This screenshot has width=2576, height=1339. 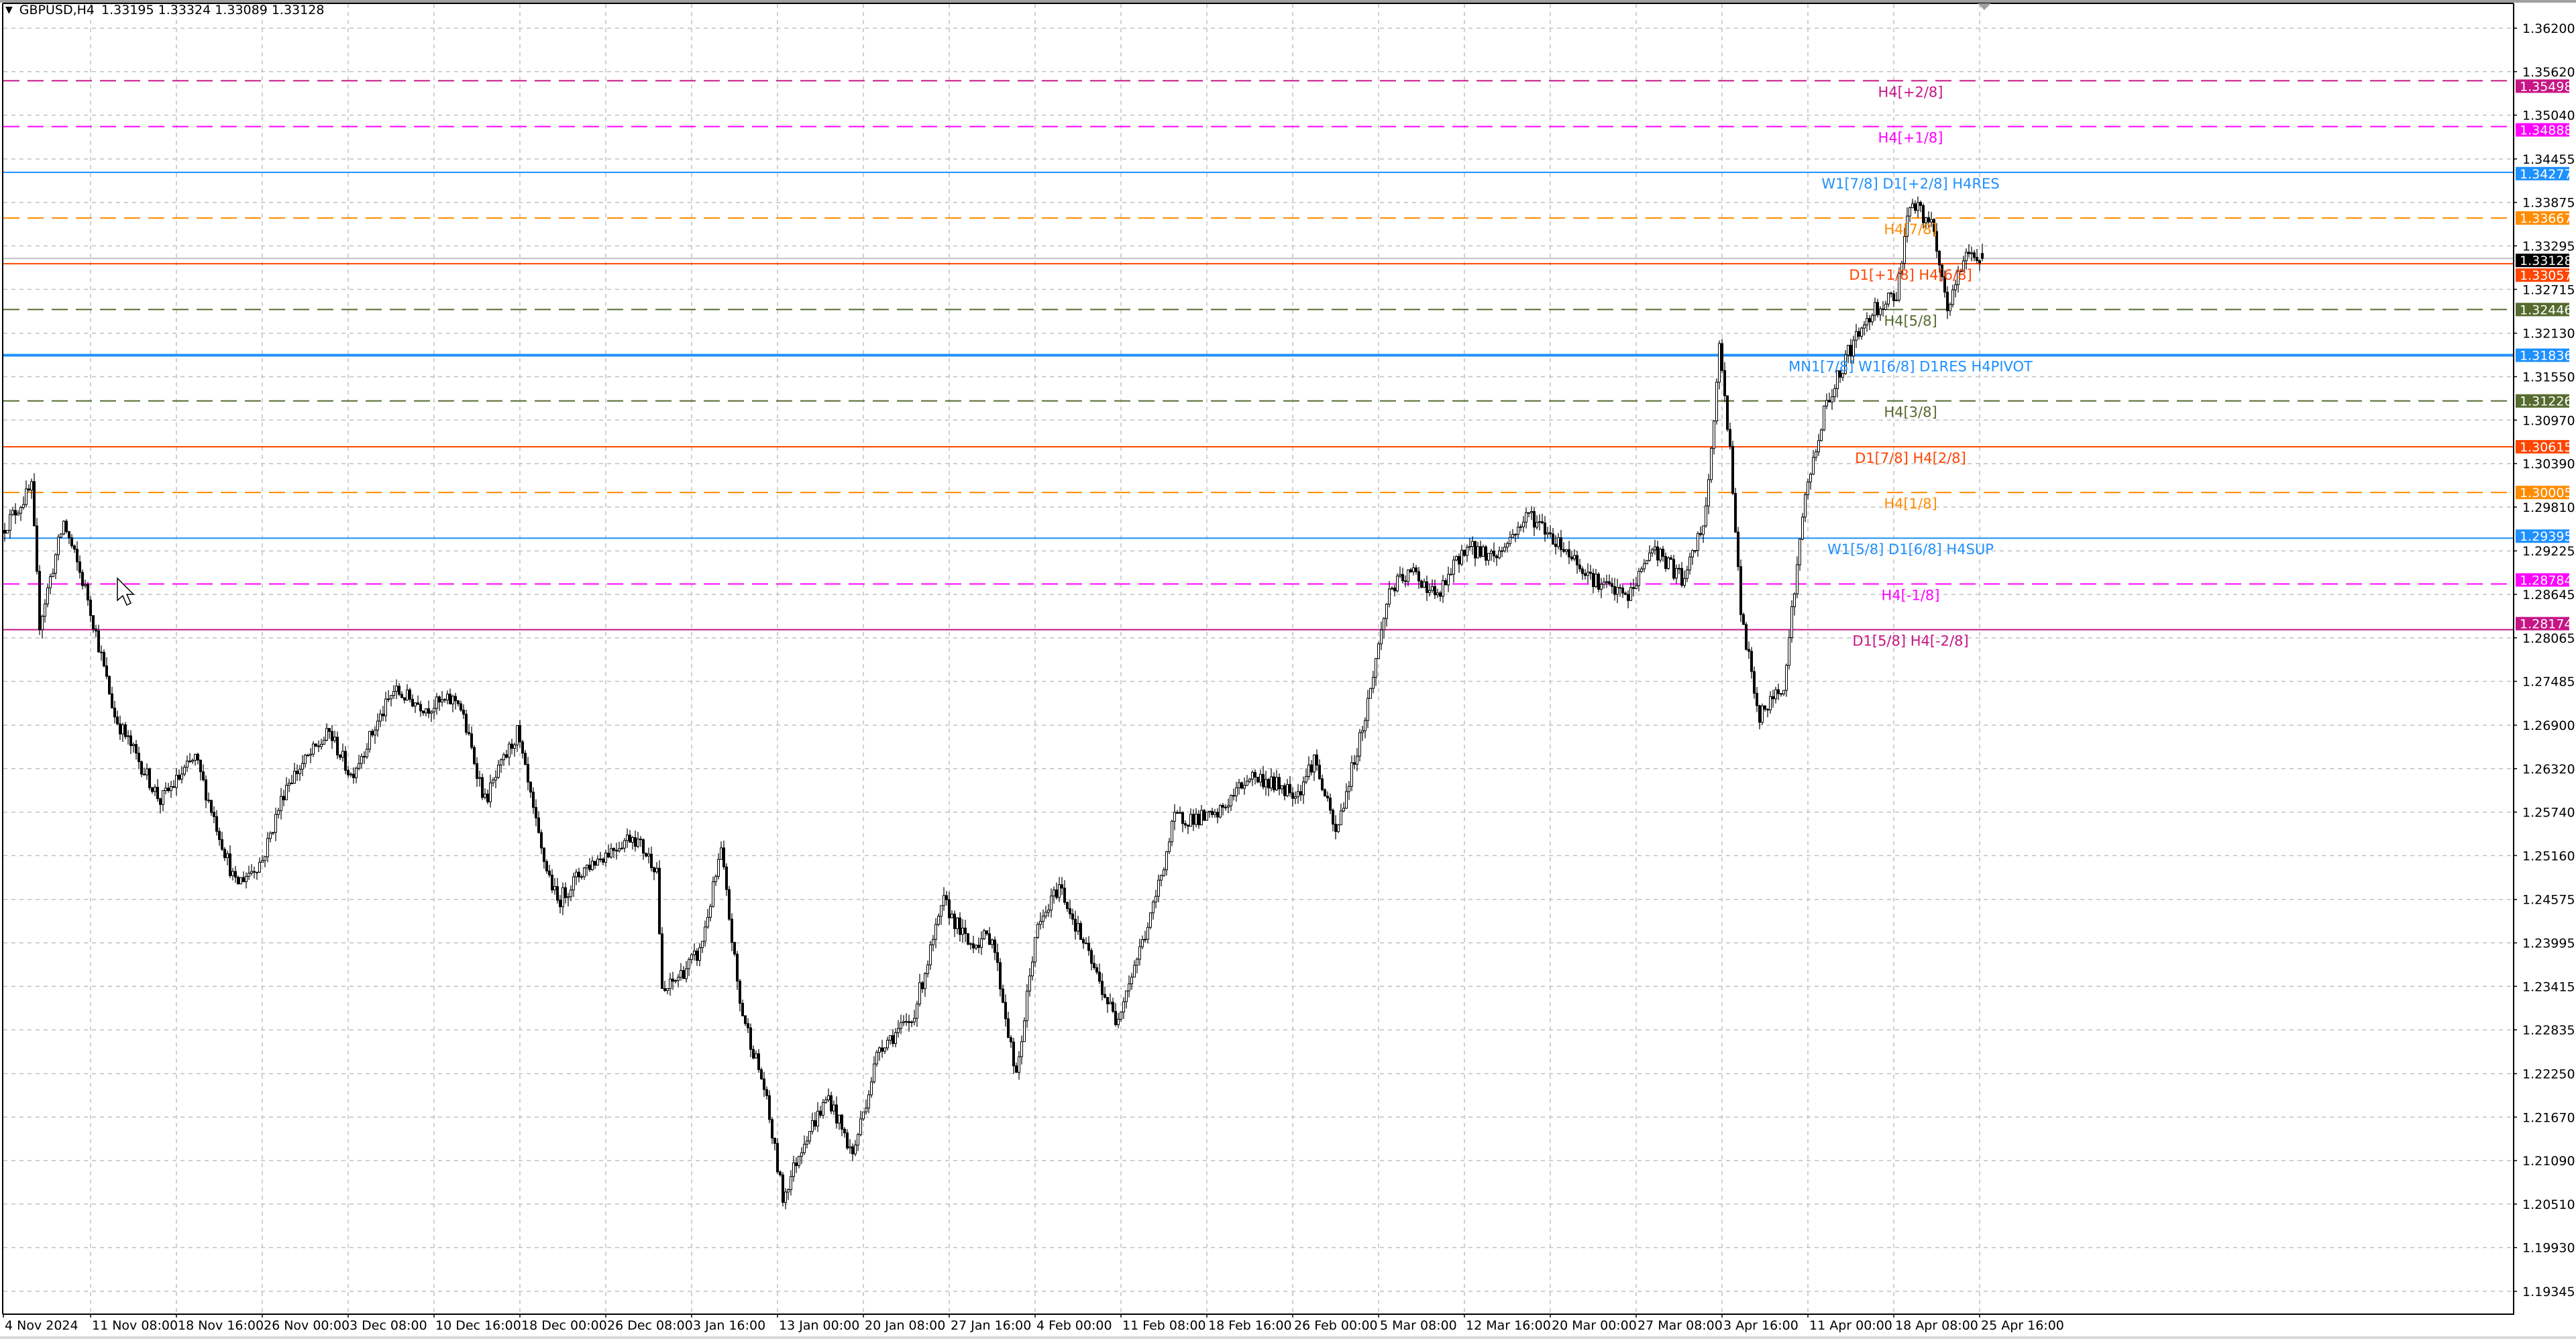 What do you see at coordinates (2544, 130) in the screenshot?
I see `level-price-tag: 1.34888` at bounding box center [2544, 130].